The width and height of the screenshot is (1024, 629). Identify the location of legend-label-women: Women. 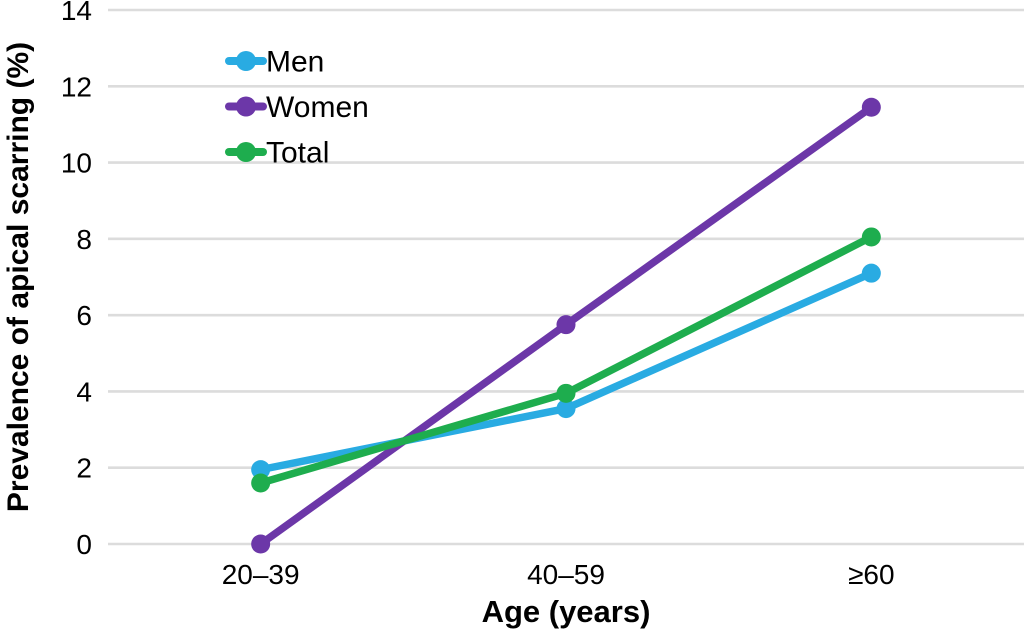
(317, 107).